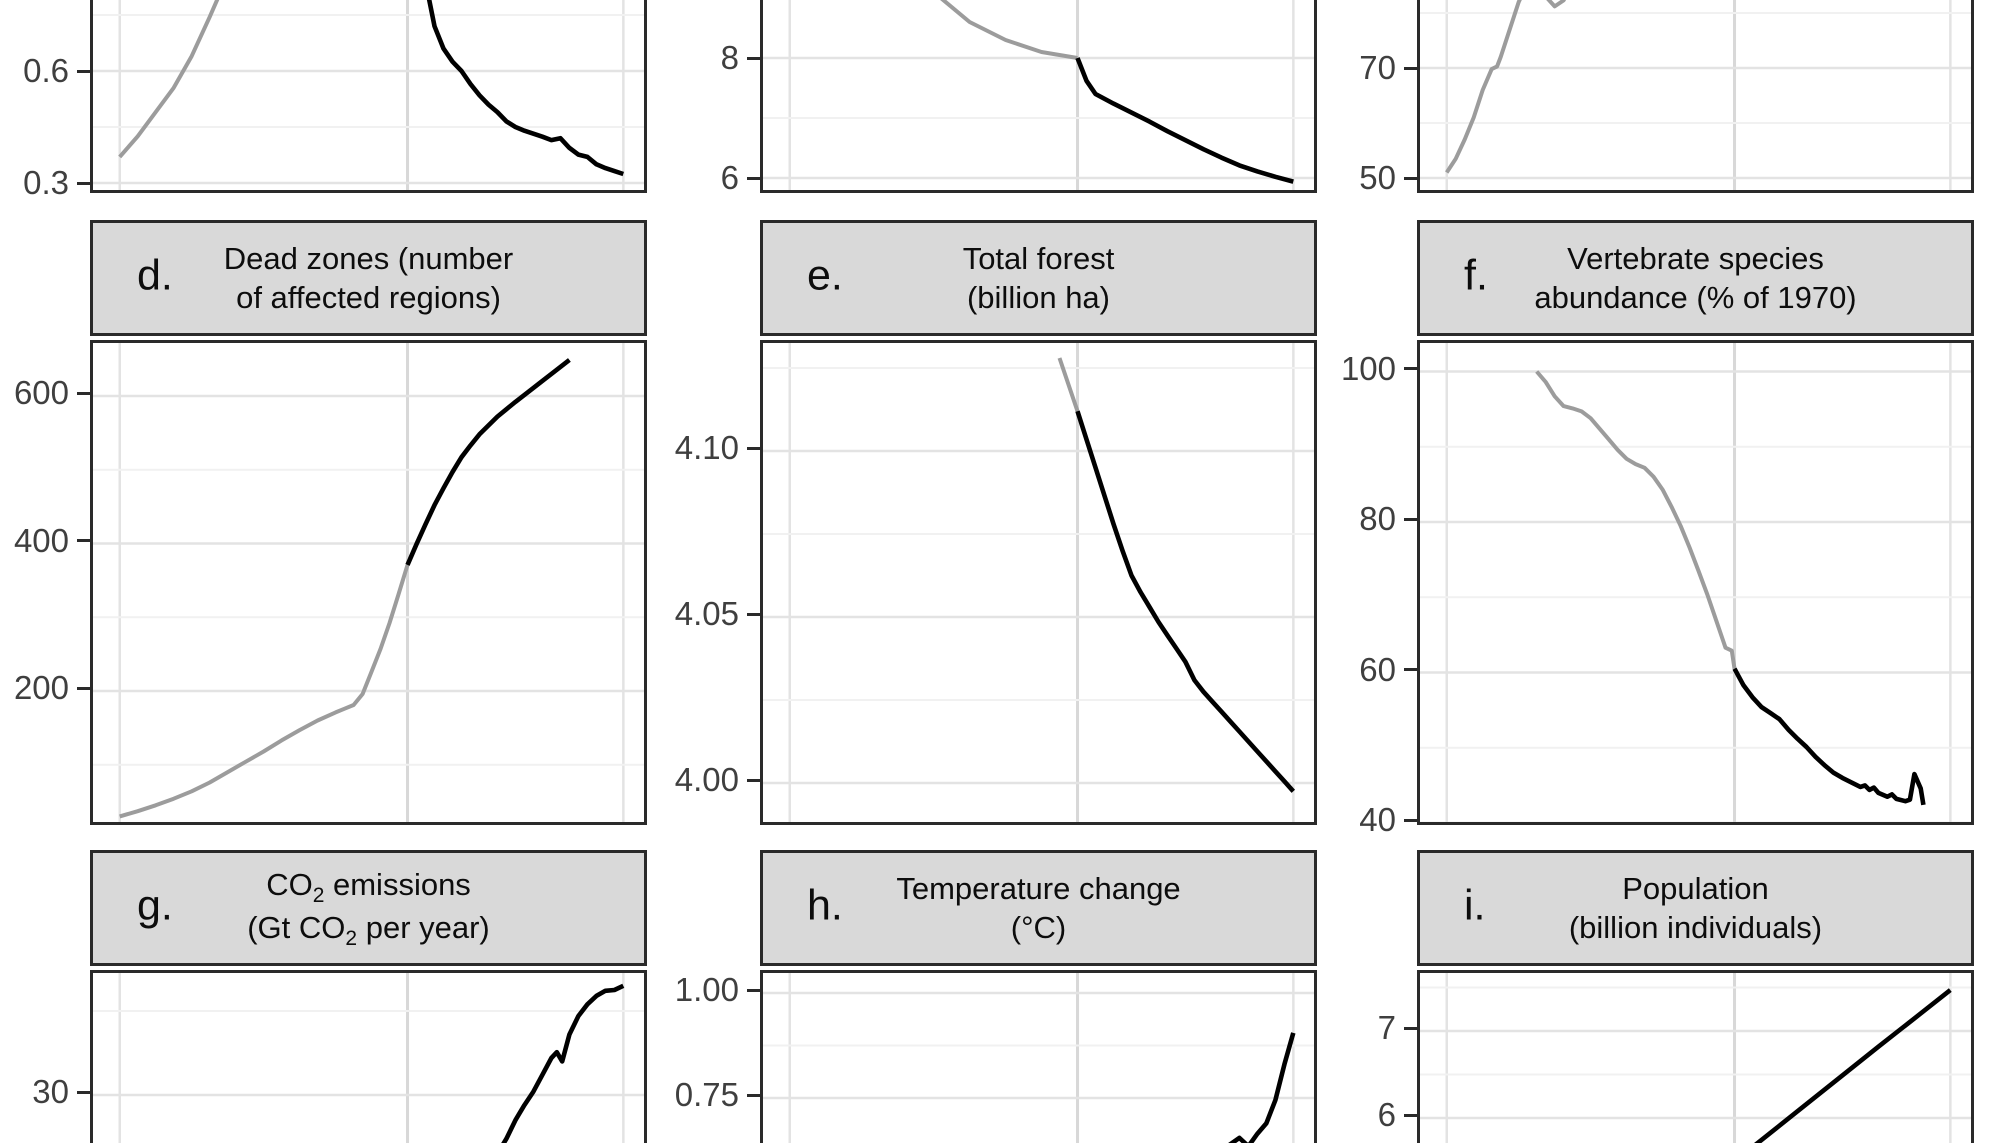 Image resolution: width=2000 pixels, height=1143 pixels. Describe the element at coordinates (368, 887) in the screenshot. I see `facet-title-line: CO2 emissions` at that location.